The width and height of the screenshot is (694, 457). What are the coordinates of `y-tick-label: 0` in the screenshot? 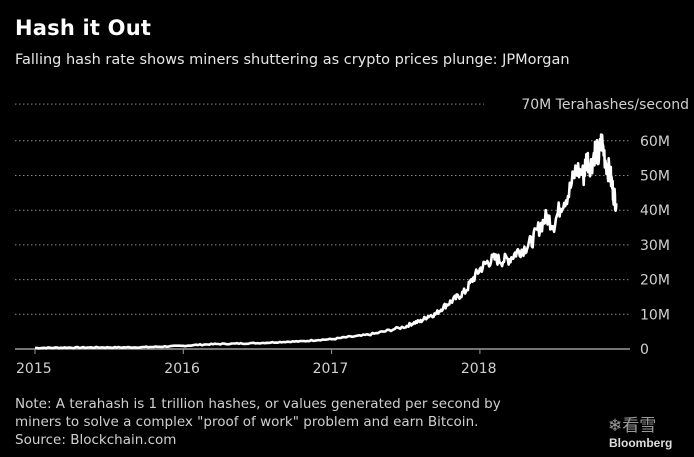 It's located at (644, 350).